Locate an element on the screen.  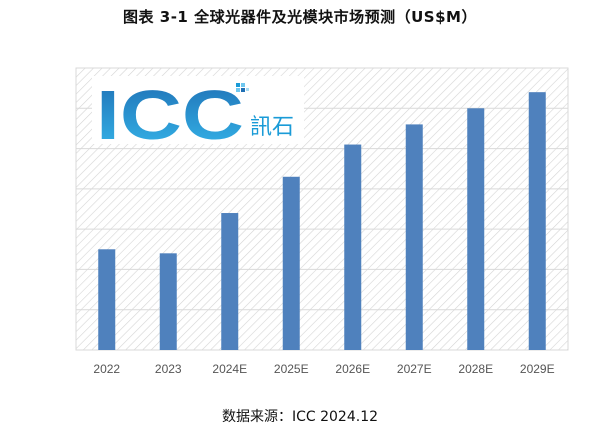
logo-background is located at coordinates (198, 110).